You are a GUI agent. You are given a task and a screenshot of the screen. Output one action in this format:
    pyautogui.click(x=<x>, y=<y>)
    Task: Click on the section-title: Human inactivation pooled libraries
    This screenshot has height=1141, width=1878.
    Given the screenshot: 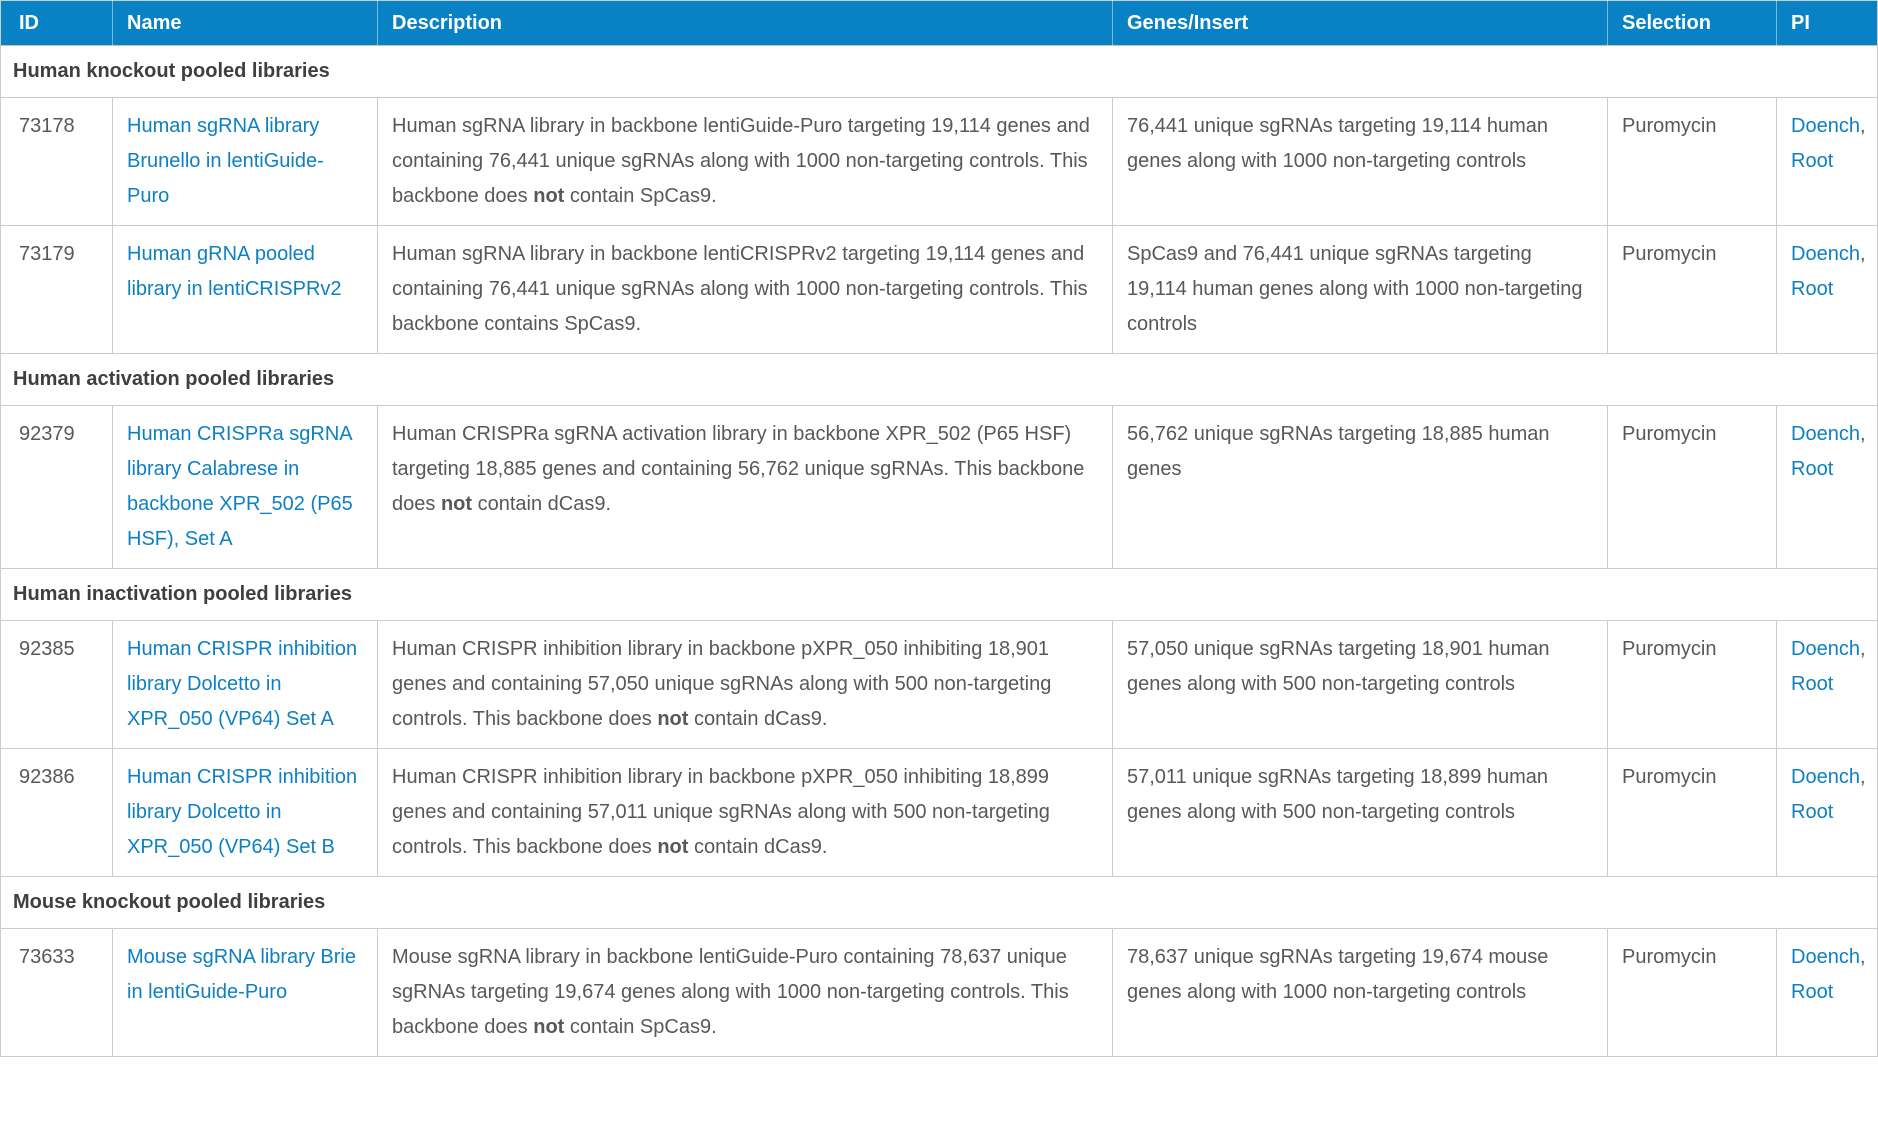 What is the action you would take?
    pyautogui.click(x=939, y=594)
    